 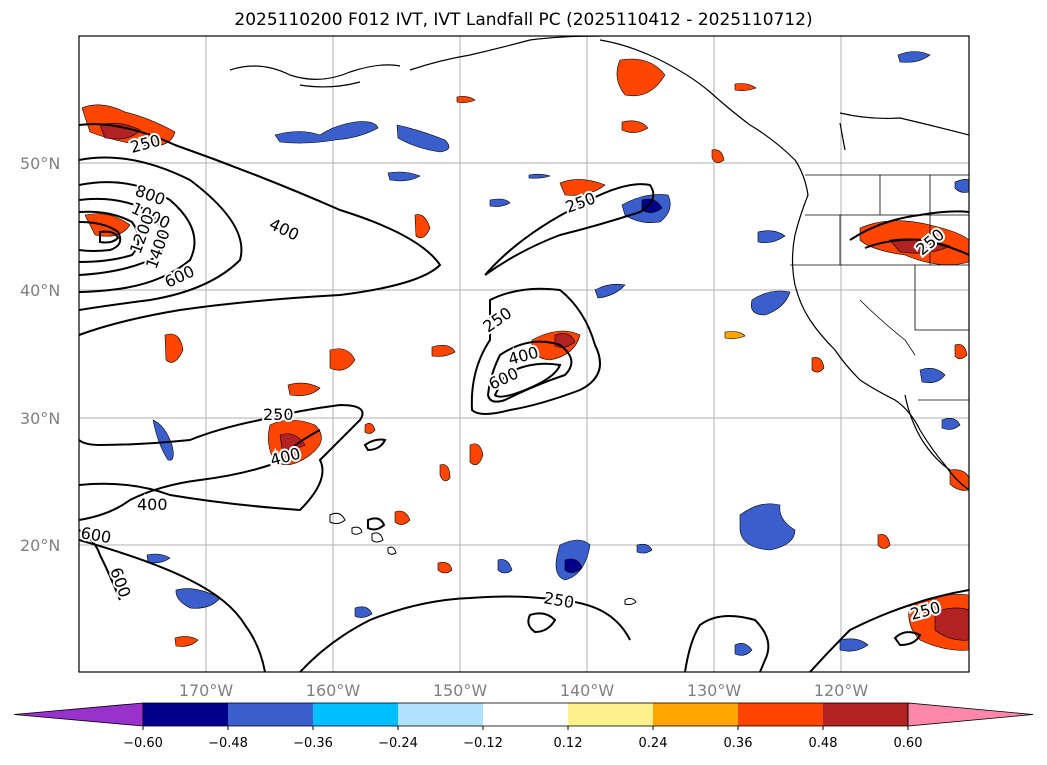 I want to click on lon-label: 160°W, so click(x=333, y=690).